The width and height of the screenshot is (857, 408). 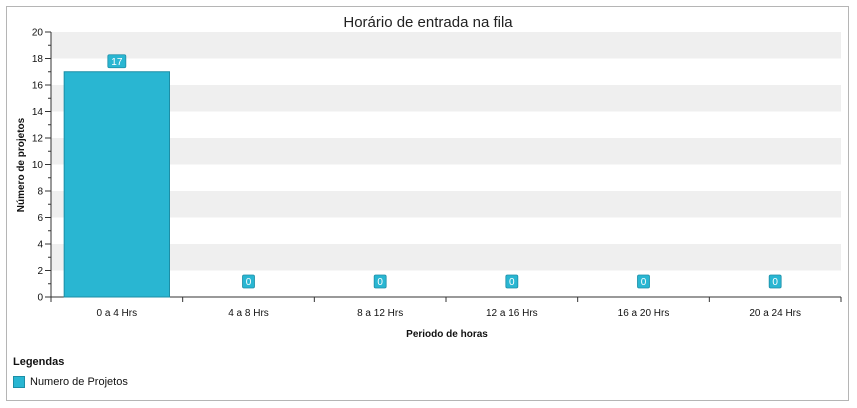 What do you see at coordinates (79, 382) in the screenshot?
I see `legend-item-label: Numero de Projetos` at bounding box center [79, 382].